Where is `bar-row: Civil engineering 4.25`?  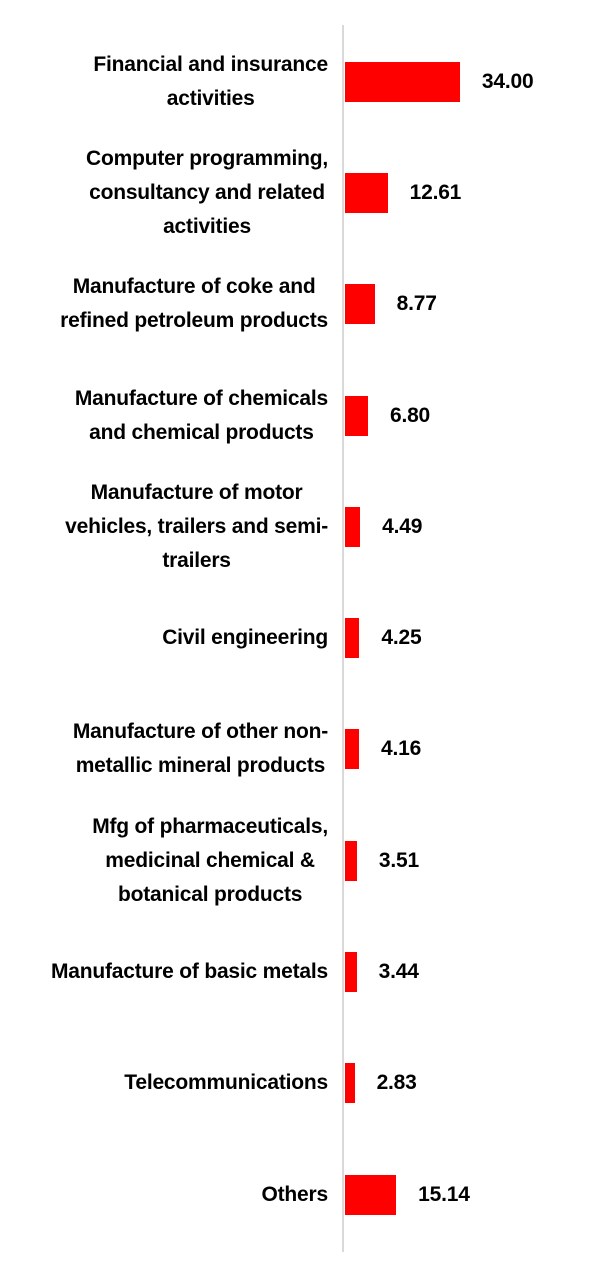 bar-row: Civil engineering 4.25 is located at coordinates (304, 637).